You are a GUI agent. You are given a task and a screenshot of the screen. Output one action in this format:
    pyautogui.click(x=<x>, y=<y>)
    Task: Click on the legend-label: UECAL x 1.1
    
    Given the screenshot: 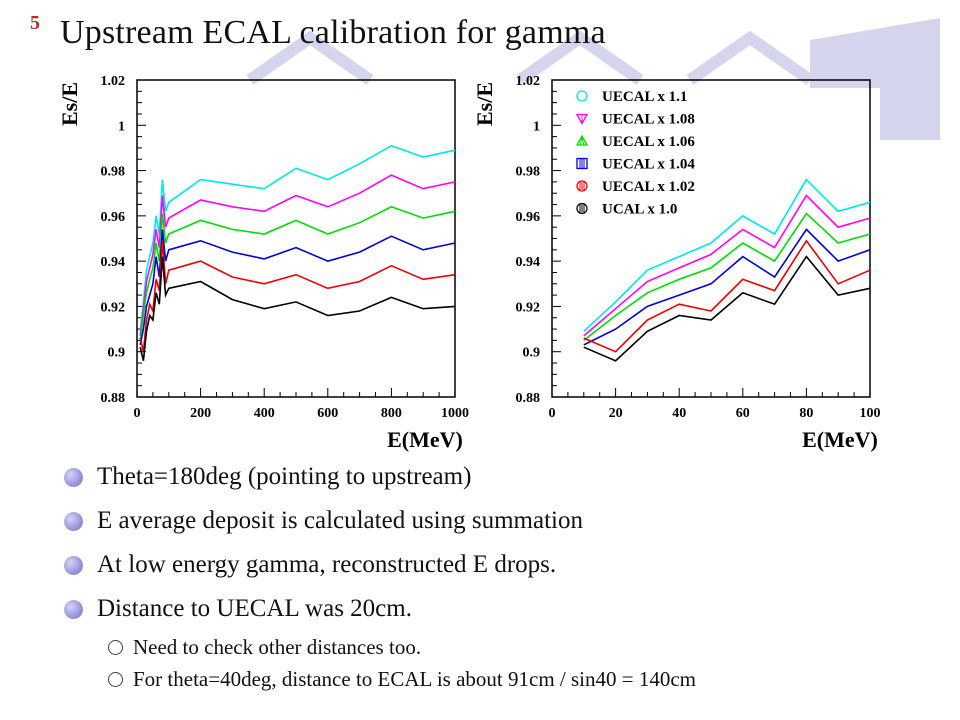 What is the action you would take?
    pyautogui.click(x=644, y=97)
    